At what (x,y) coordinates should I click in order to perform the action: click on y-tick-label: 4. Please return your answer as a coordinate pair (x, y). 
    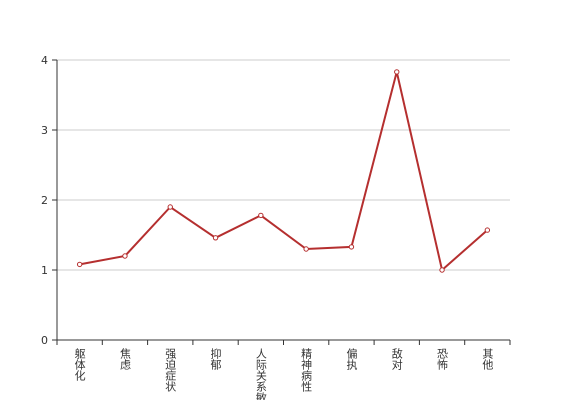
    Looking at the image, I should click on (44, 60).